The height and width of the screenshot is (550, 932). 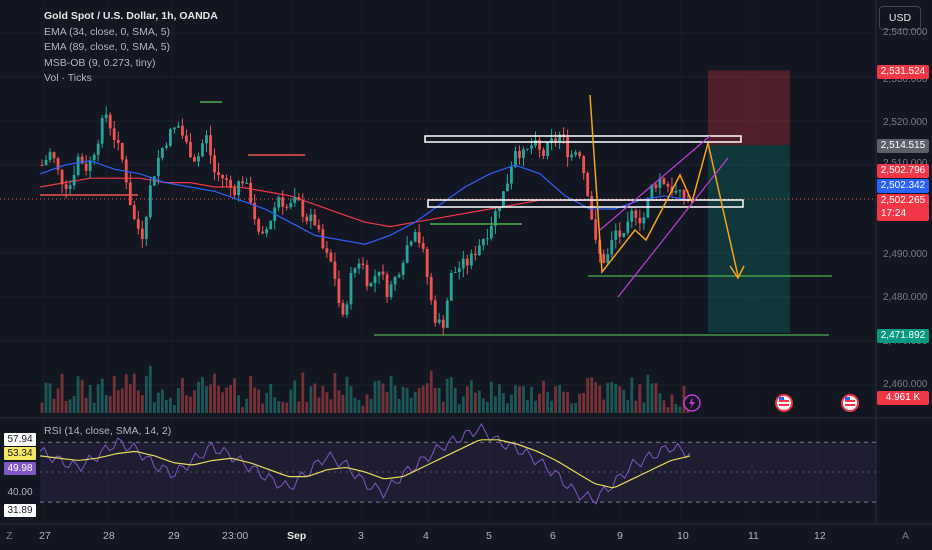 What do you see at coordinates (100, 62) in the screenshot?
I see `indicator-msb-label: MSB-OB (9, 0.273, tiny)` at bounding box center [100, 62].